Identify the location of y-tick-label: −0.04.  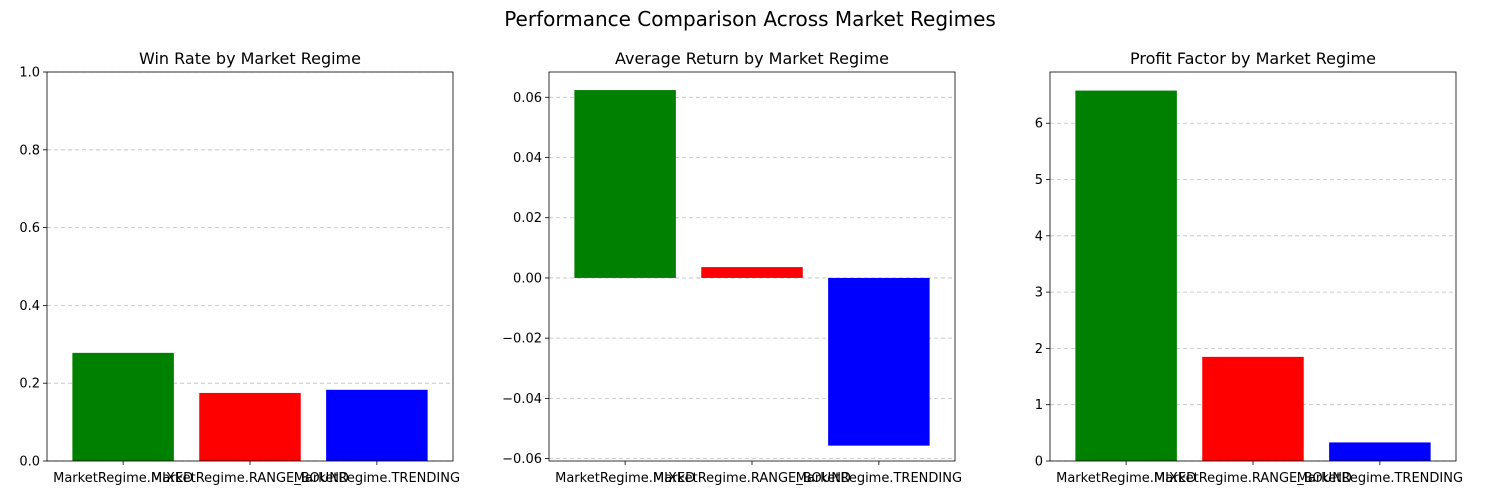
(522, 399).